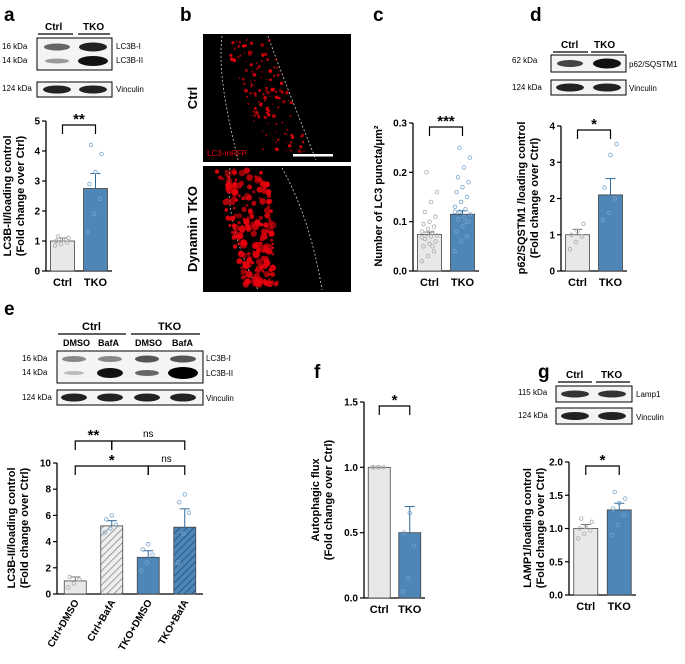  What do you see at coordinates (37, 272) in the screenshot?
I see `y-tick-label: 0` at bounding box center [37, 272].